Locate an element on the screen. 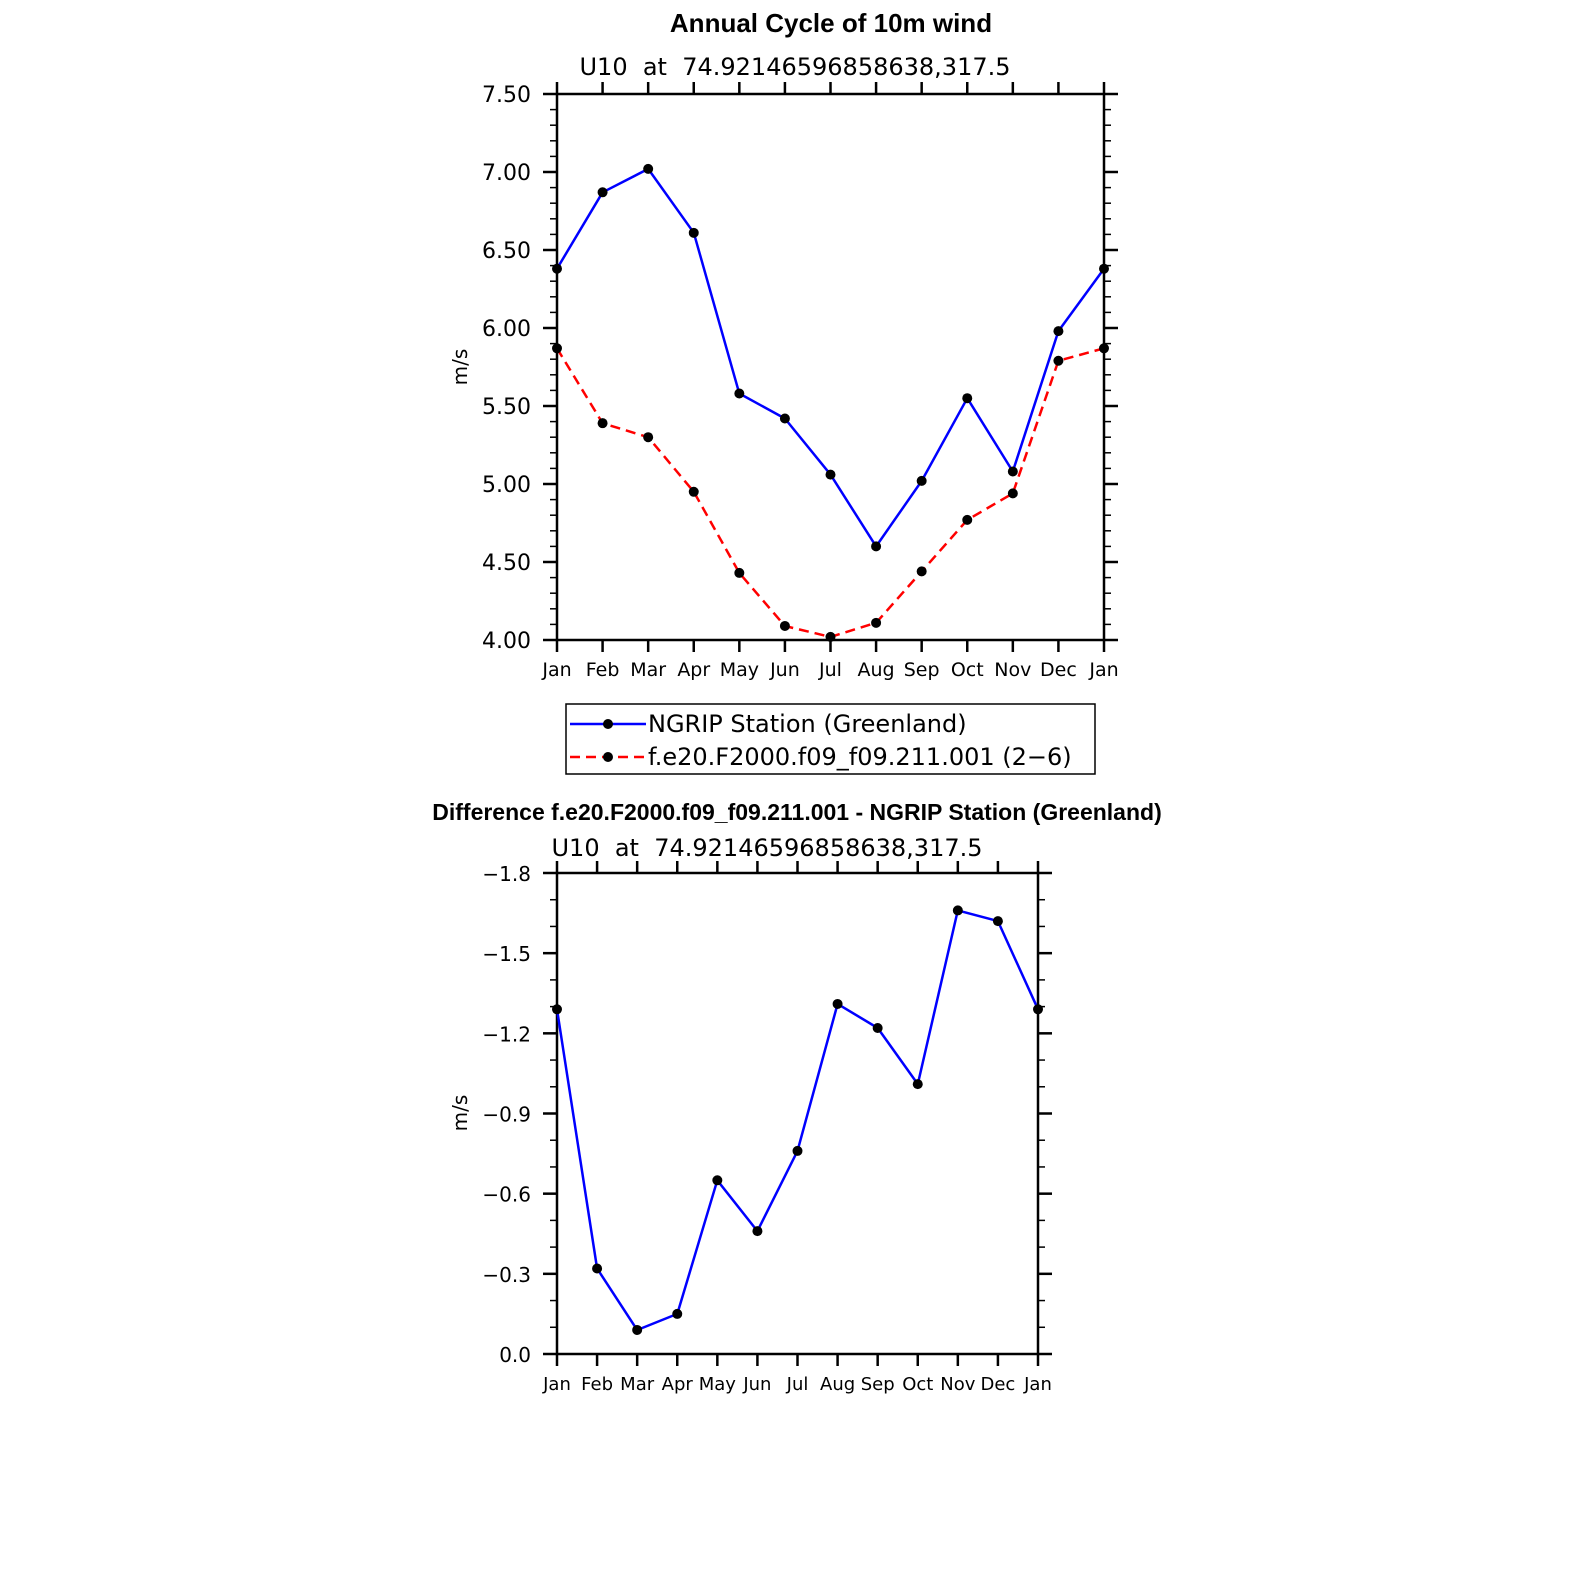 This screenshot has height=1574, width=1574. y-tick-label: 6.00 is located at coordinates (506, 329).